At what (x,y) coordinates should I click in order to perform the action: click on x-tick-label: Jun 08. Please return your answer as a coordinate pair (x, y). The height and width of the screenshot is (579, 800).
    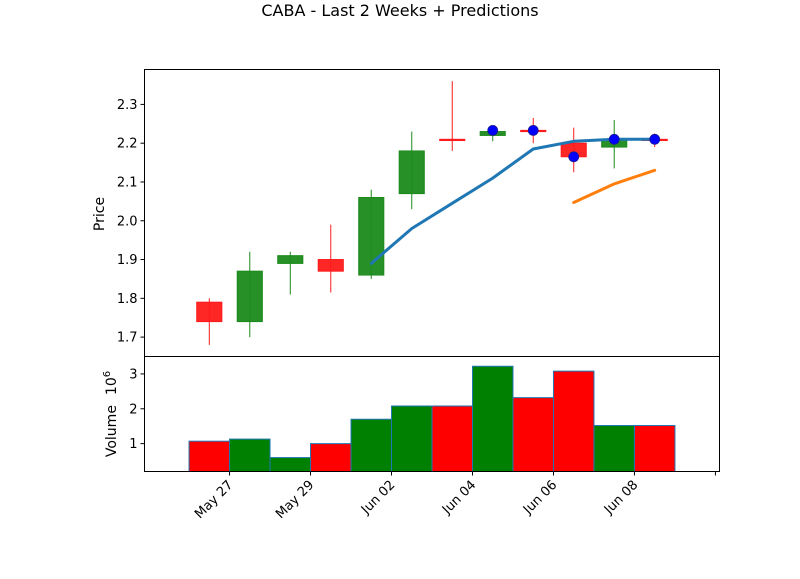
    Looking at the image, I should click on (621, 498).